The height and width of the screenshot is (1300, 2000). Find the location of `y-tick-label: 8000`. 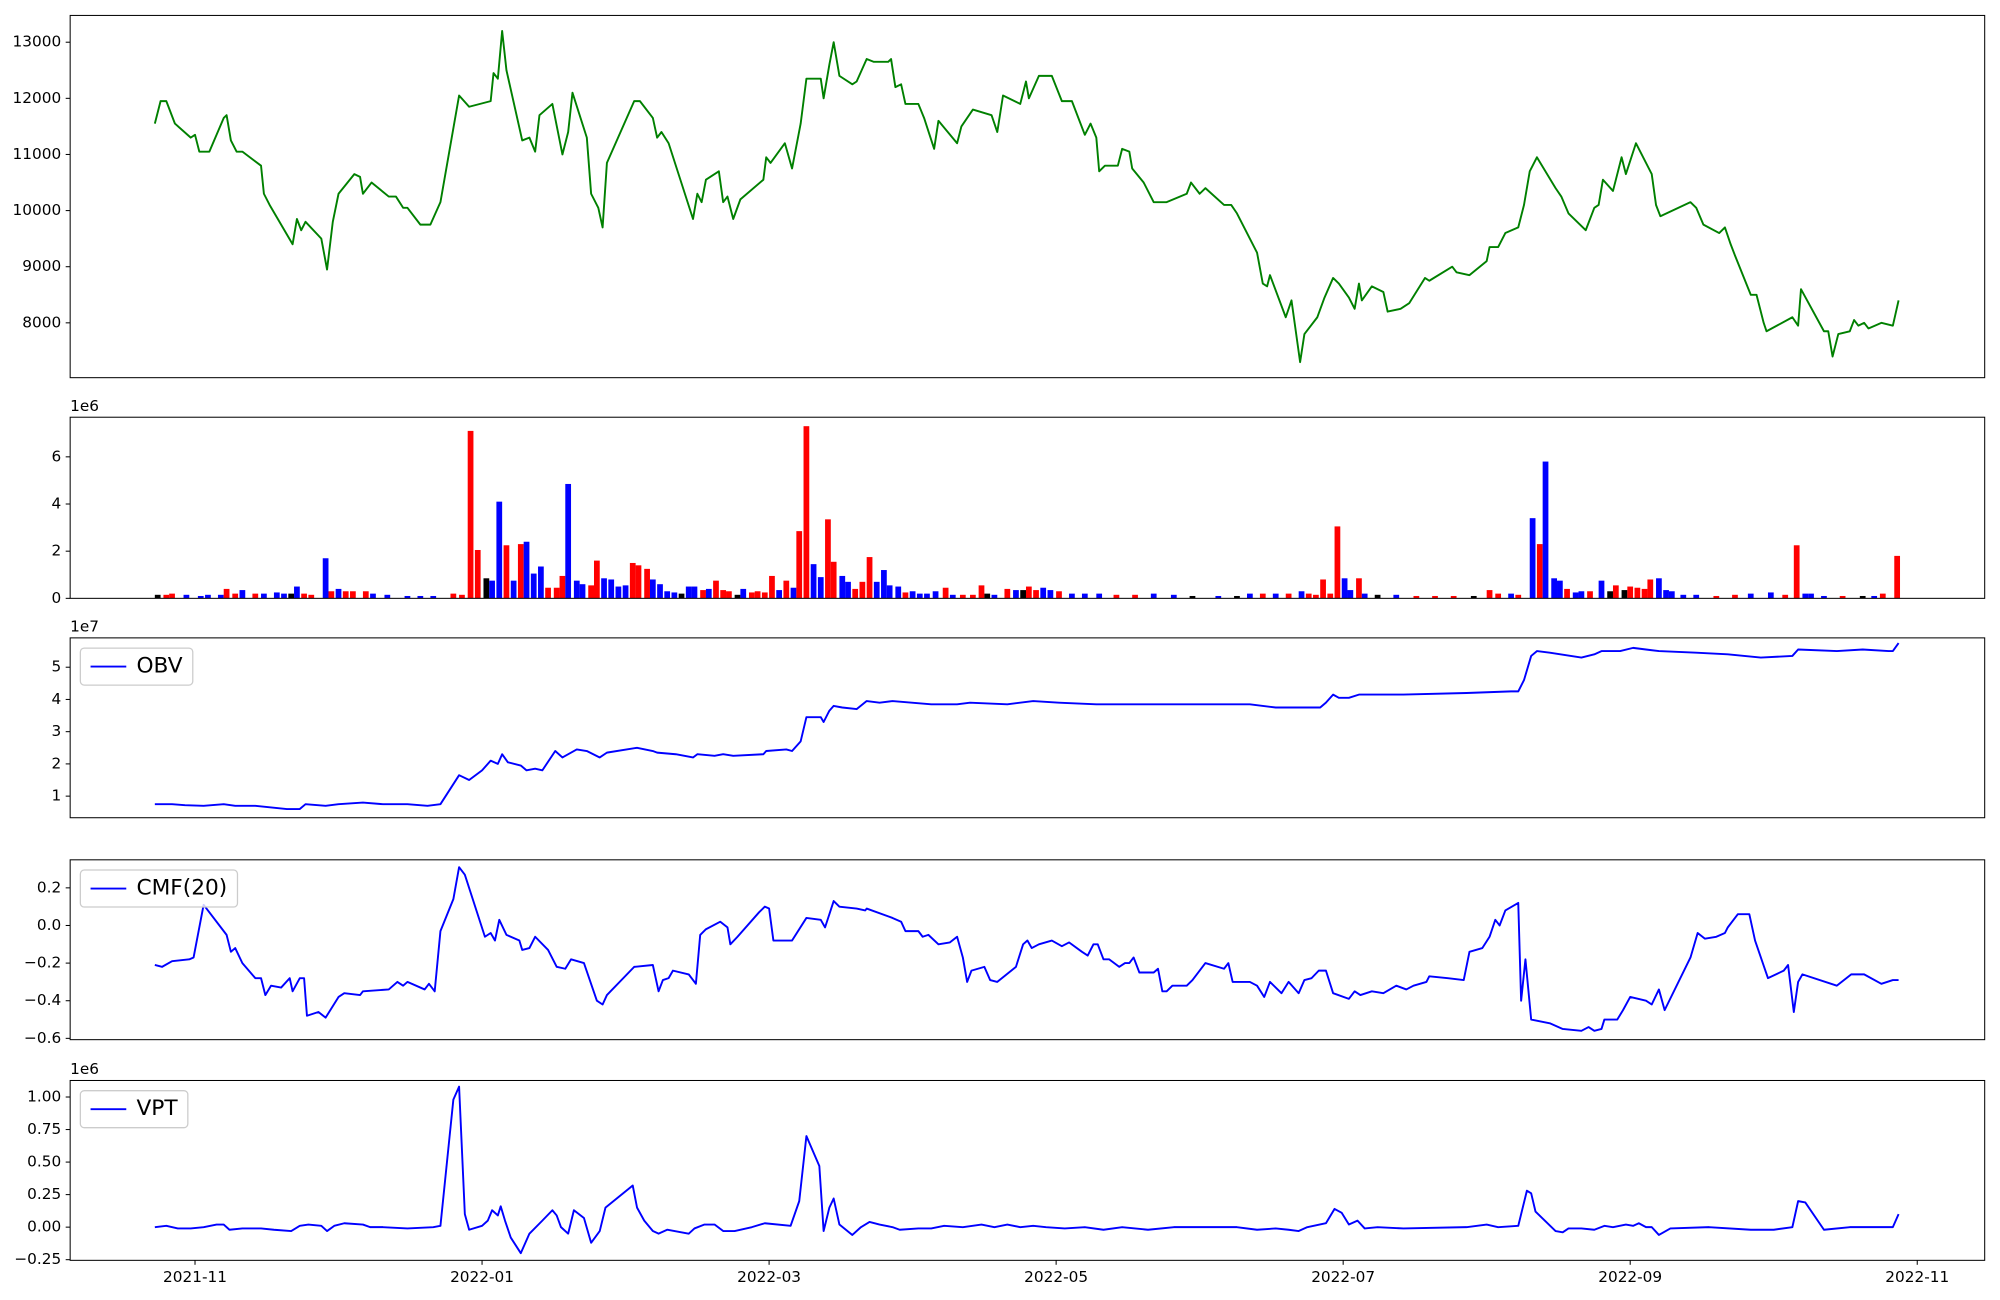

y-tick-label: 8000 is located at coordinates (41, 322).